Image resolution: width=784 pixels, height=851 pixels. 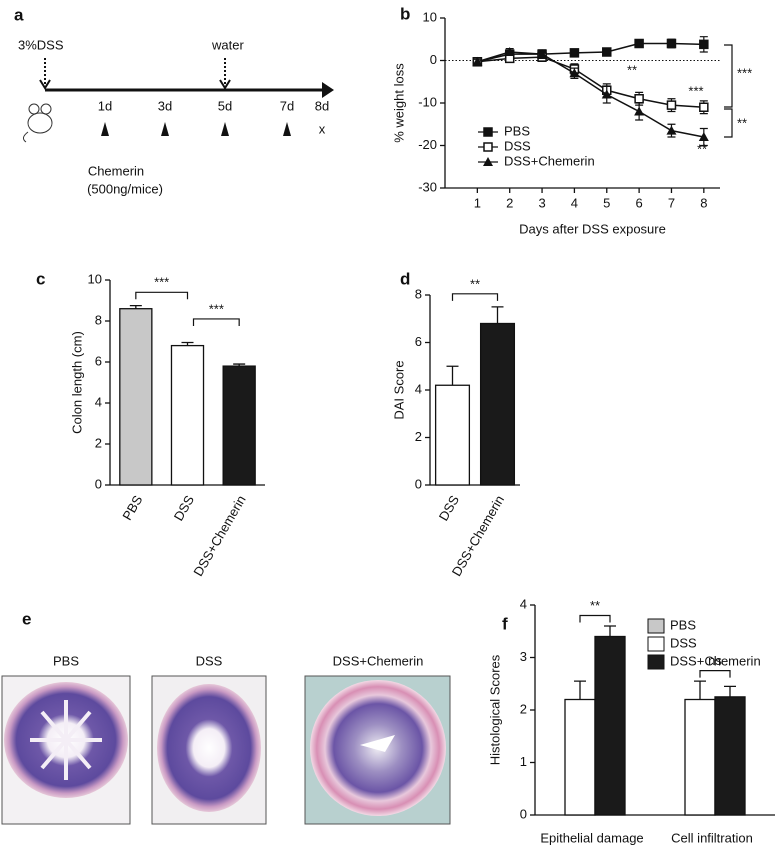 I want to click on y-axis-label: % weight loss, so click(x=398, y=103).